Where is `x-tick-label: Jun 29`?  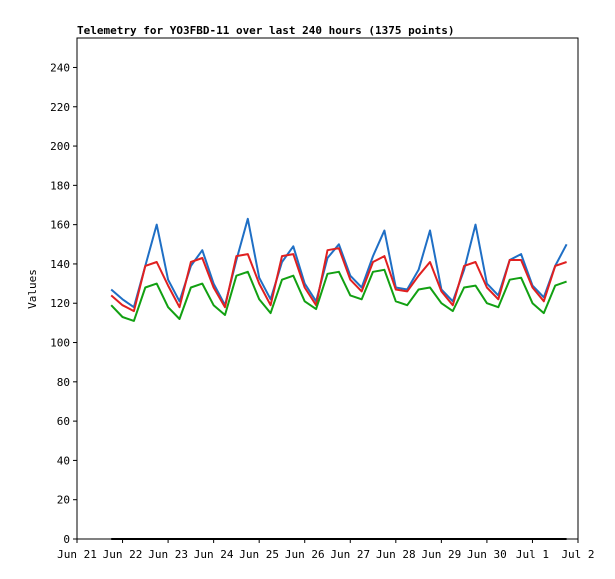 x-tick-label: Jun 29 is located at coordinates (441, 554).